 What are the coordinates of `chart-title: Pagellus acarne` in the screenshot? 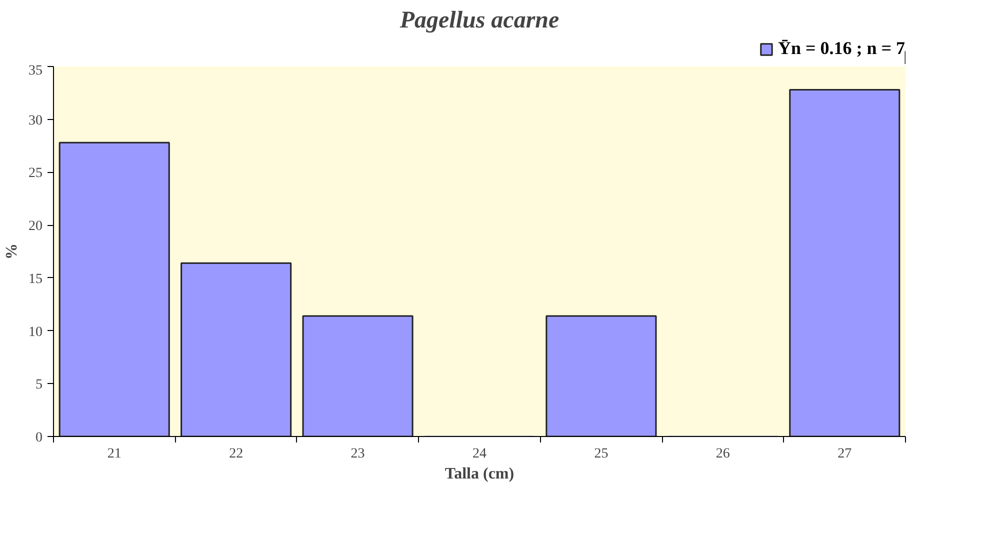 It's located at (479, 21).